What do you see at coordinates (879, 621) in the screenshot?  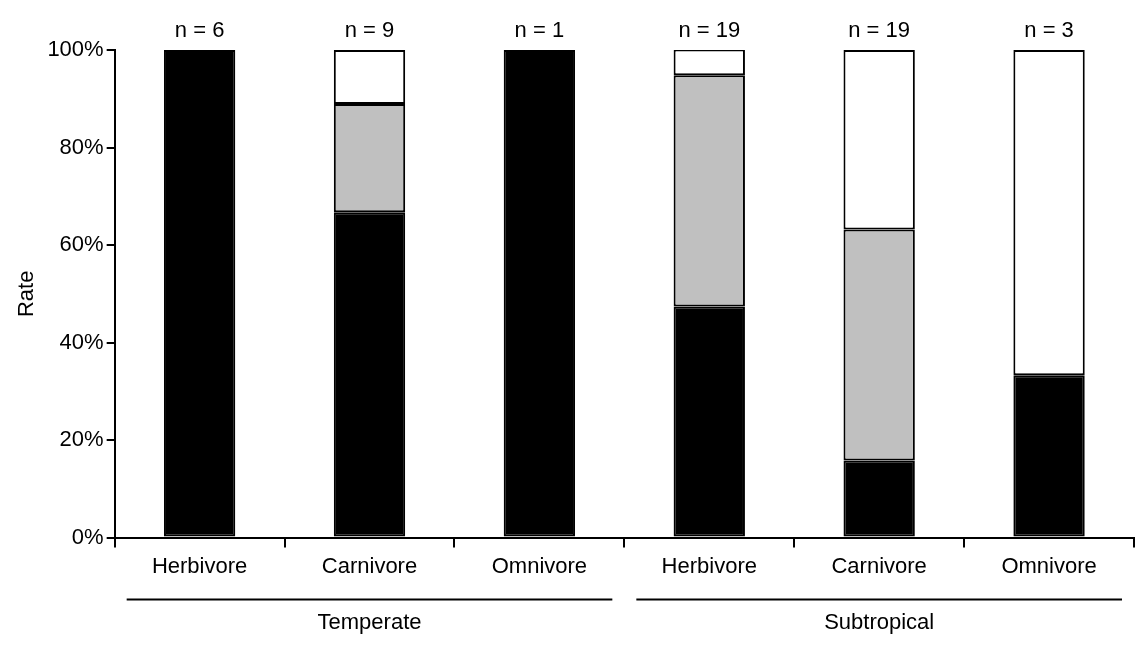 I see `text: Subtropical` at bounding box center [879, 621].